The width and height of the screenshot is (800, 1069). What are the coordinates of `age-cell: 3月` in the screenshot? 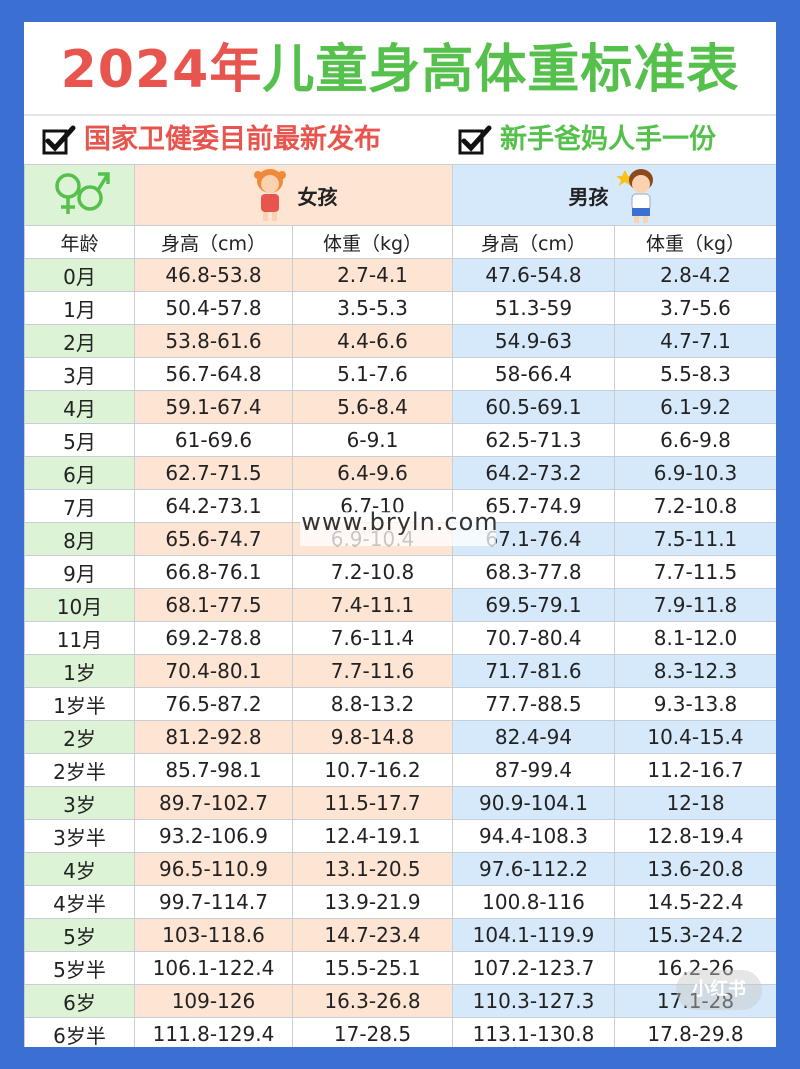 It's located at (79, 374).